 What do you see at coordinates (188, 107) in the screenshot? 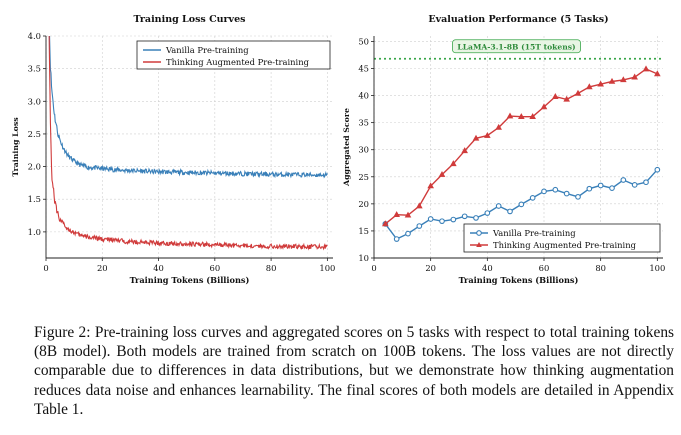
I see `series-line-vanilla` at bounding box center [188, 107].